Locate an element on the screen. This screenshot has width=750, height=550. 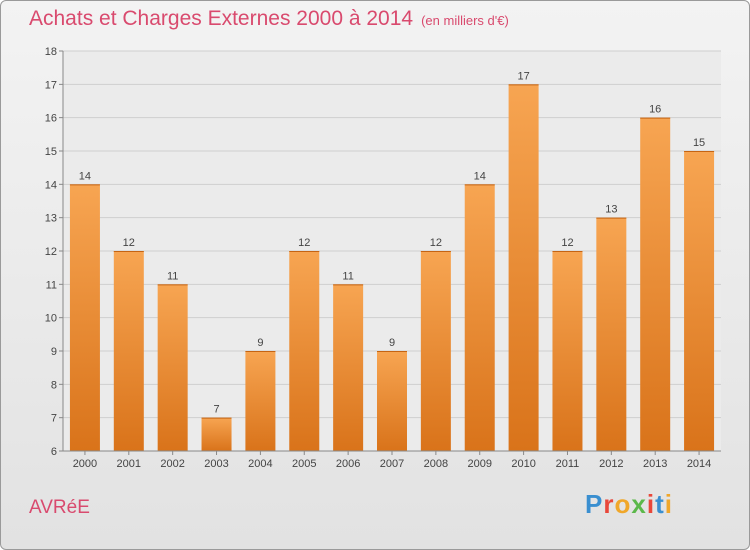
x-tick-label: 2013 is located at coordinates (655, 464).